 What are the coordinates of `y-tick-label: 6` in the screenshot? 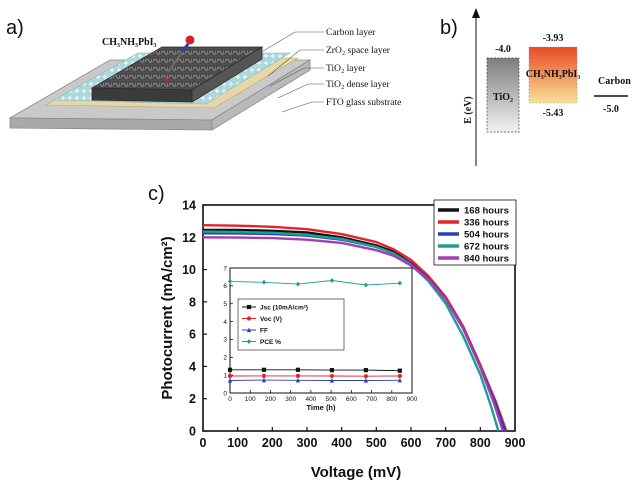 It's located at (192, 335).